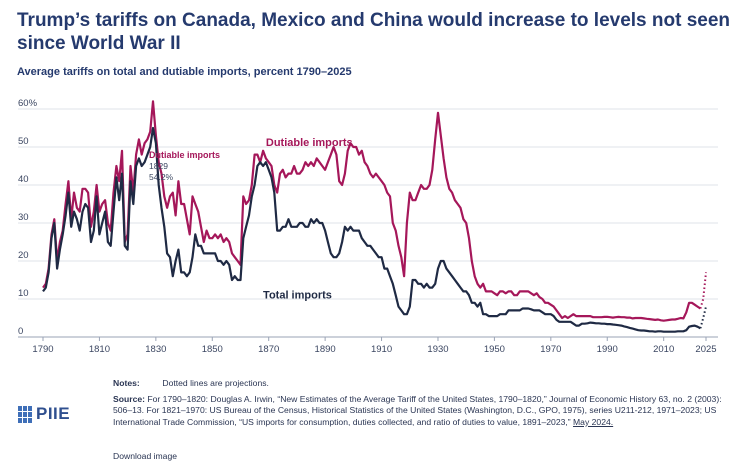  What do you see at coordinates (129, 399) in the screenshot?
I see `source-label: Source:` at bounding box center [129, 399].